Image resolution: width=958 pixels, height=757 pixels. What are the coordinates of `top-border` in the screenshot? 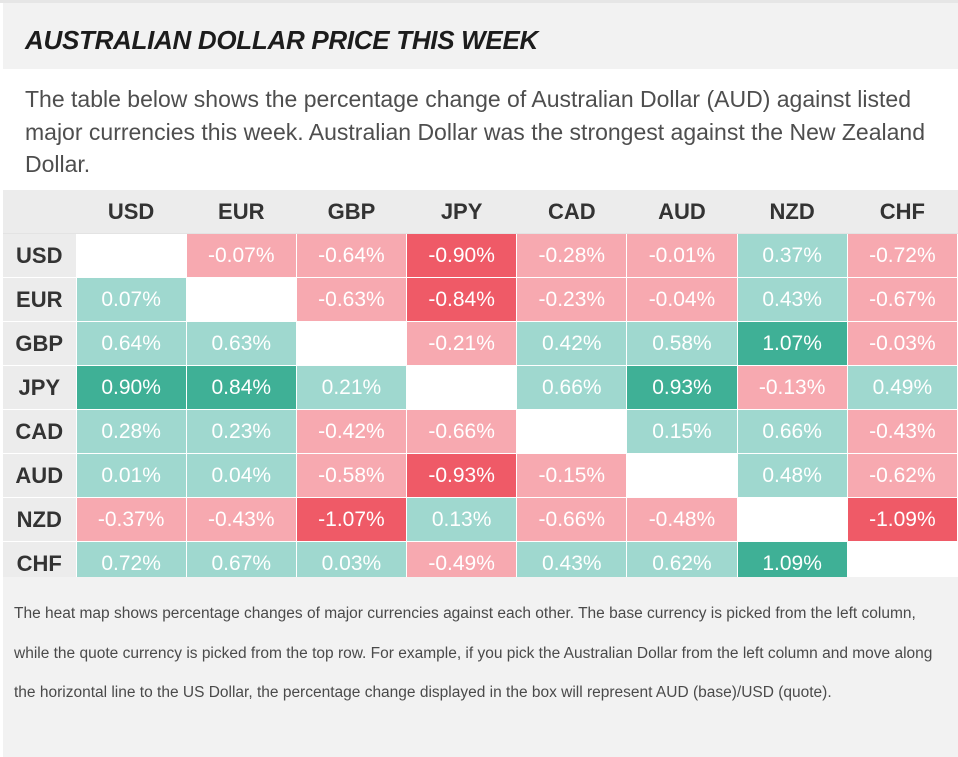 It's located at (479, 1).